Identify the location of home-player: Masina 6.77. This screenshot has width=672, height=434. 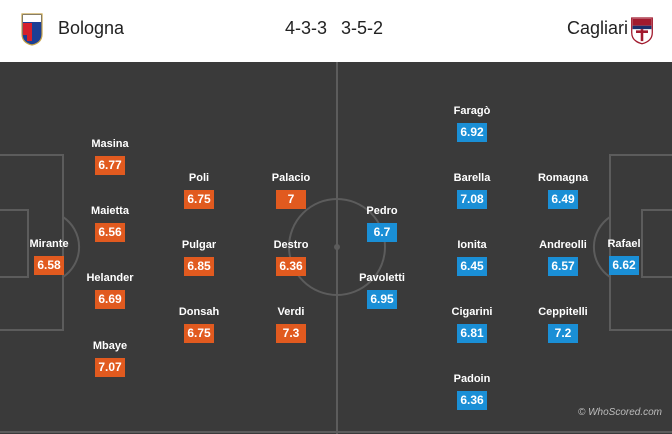
(110, 156).